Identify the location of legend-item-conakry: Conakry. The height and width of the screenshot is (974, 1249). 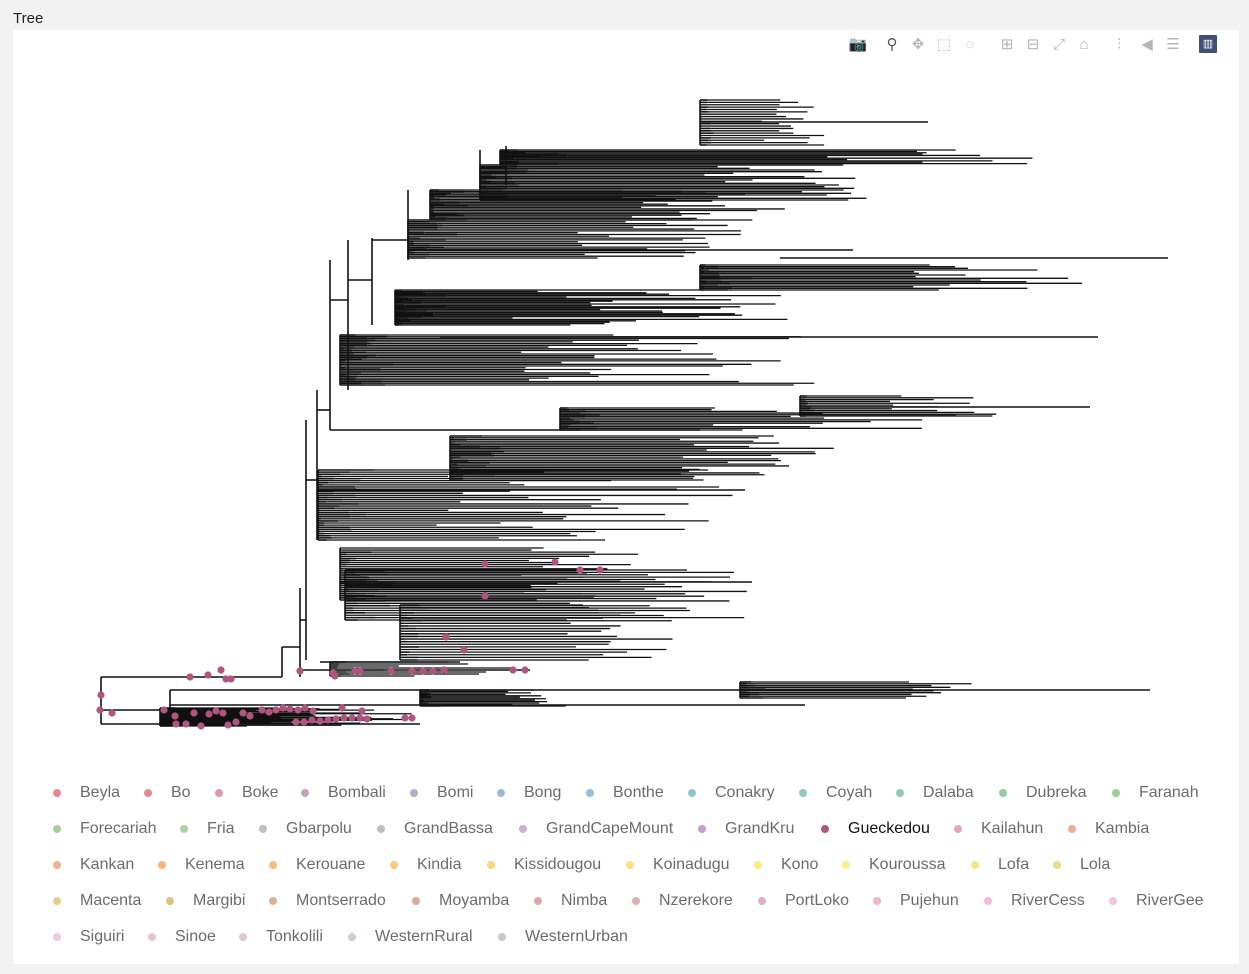
(731, 793).